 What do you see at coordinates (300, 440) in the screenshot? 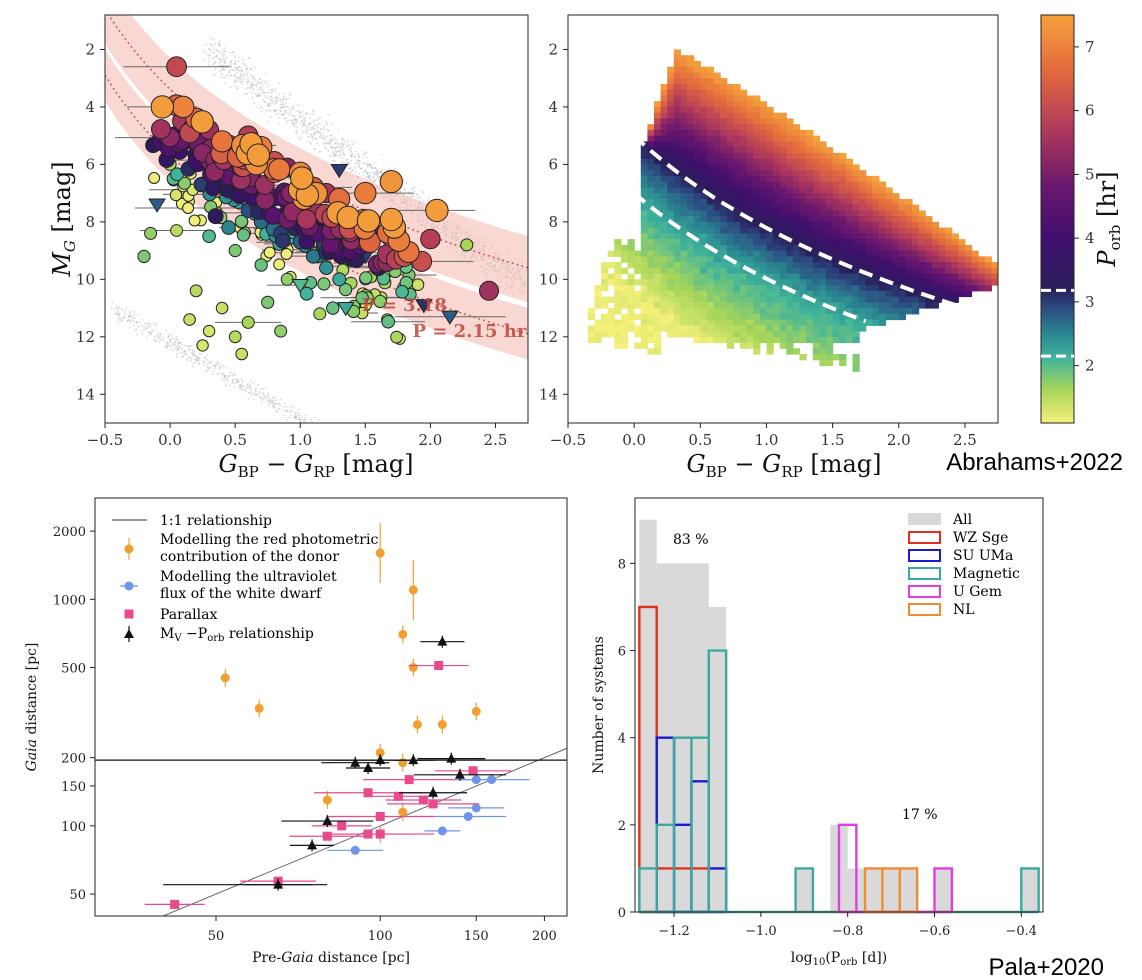
I see `x-tick-label: 1.0` at bounding box center [300, 440].